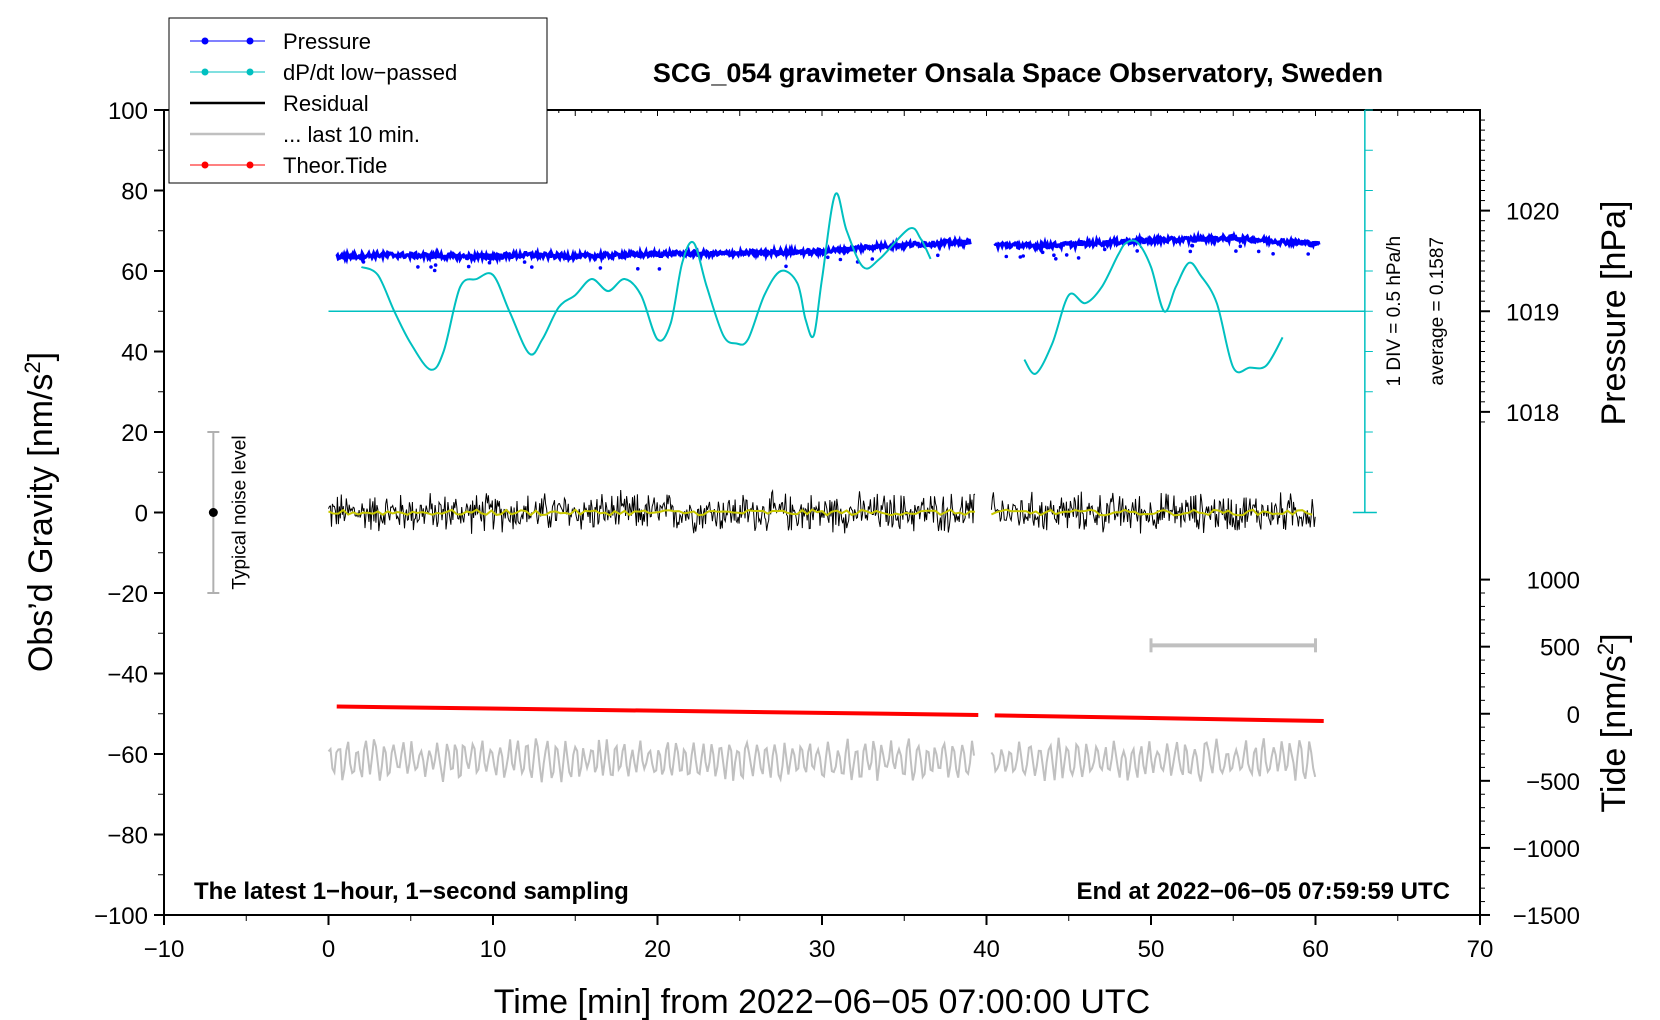 This screenshot has width=1660, height=1020. I want to click on y-tick-label: 80, so click(134, 192).